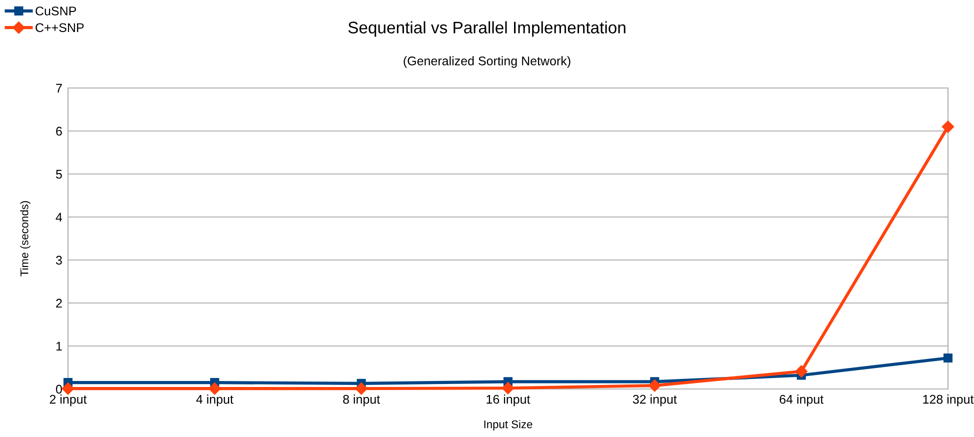 This screenshot has width=974, height=437. What do you see at coordinates (59, 131) in the screenshot?
I see `y-tick-label: 6` at bounding box center [59, 131].